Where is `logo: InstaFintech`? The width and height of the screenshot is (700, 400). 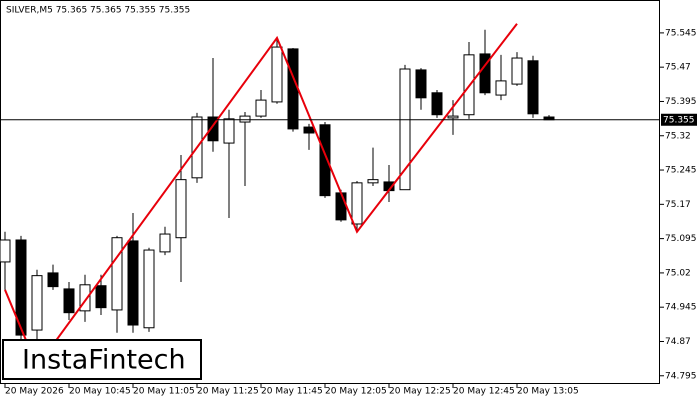 logo: InstaFintech is located at coordinates (104, 360).